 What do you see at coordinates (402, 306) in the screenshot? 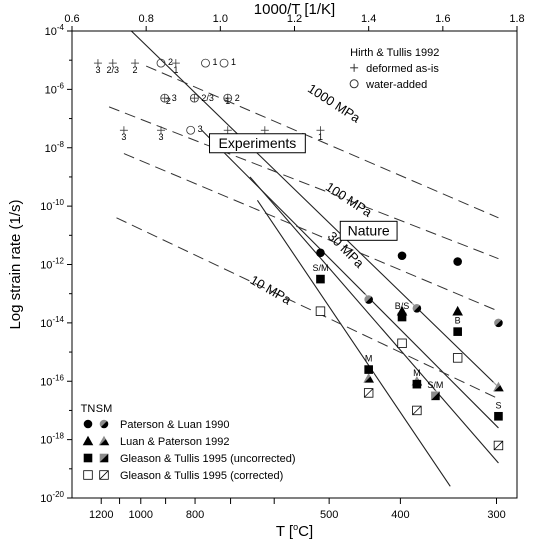
I see `data-point-label: B/S` at bounding box center [402, 306].